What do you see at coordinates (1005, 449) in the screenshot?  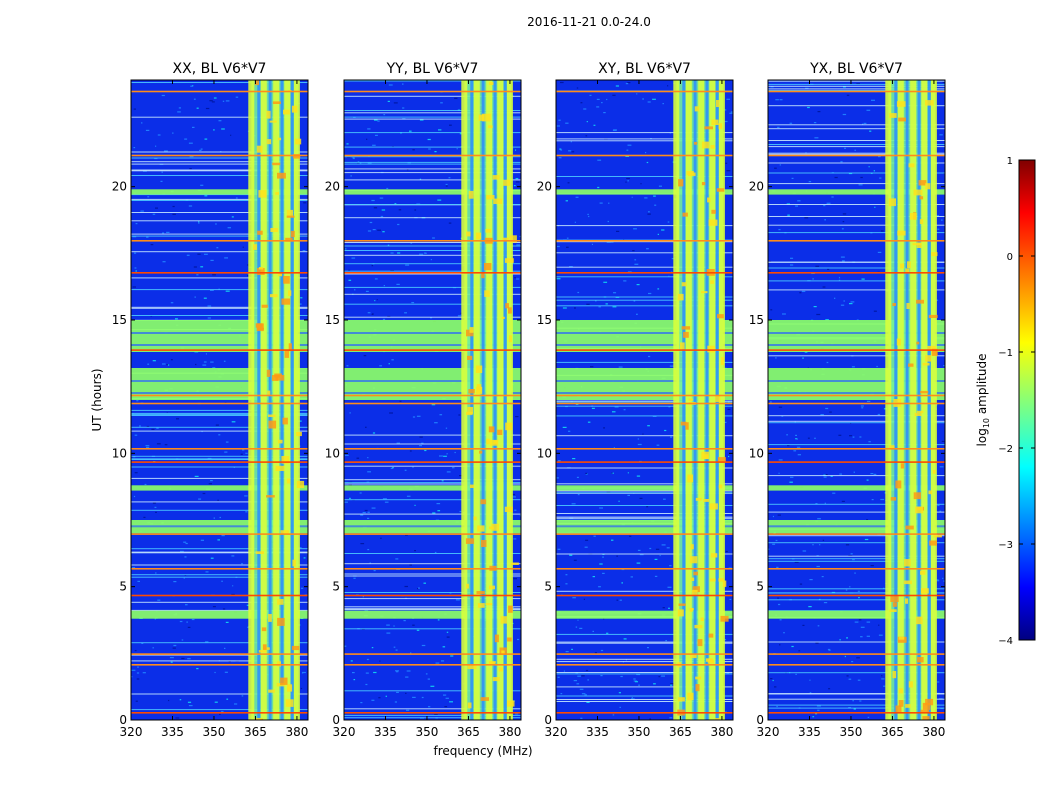 I see `colorbar-tick-label: −2` at bounding box center [1005, 449].